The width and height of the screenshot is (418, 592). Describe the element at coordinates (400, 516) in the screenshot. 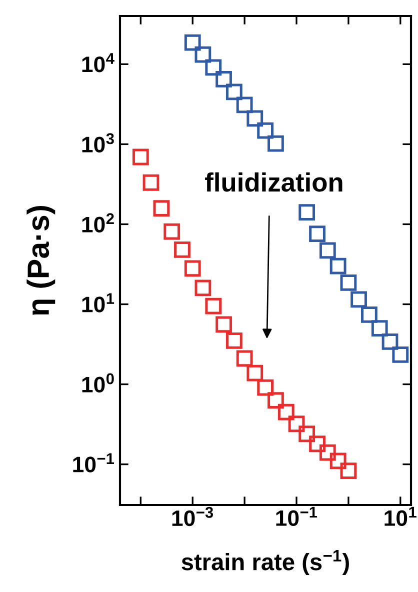

I see `x-tick-label: 10$^{1}$` at that location.